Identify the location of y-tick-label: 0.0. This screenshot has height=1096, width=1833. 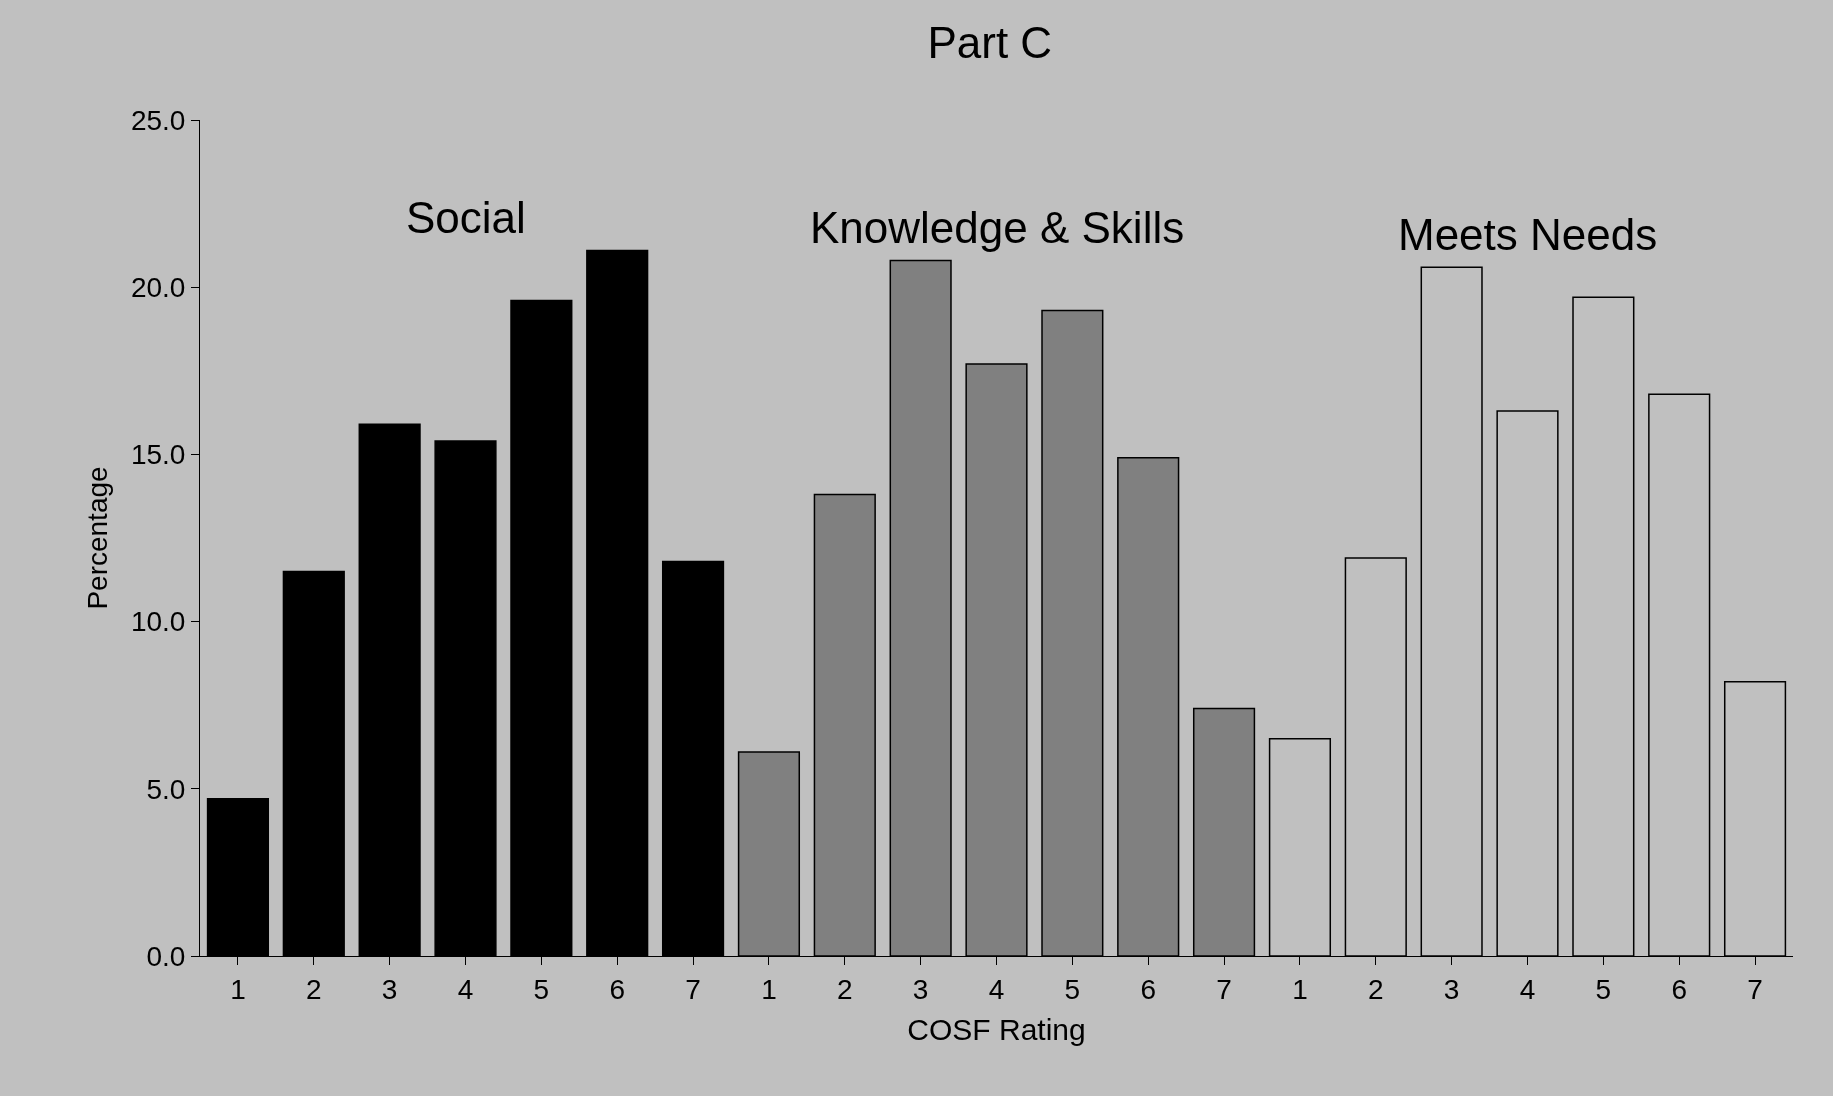
(166, 956).